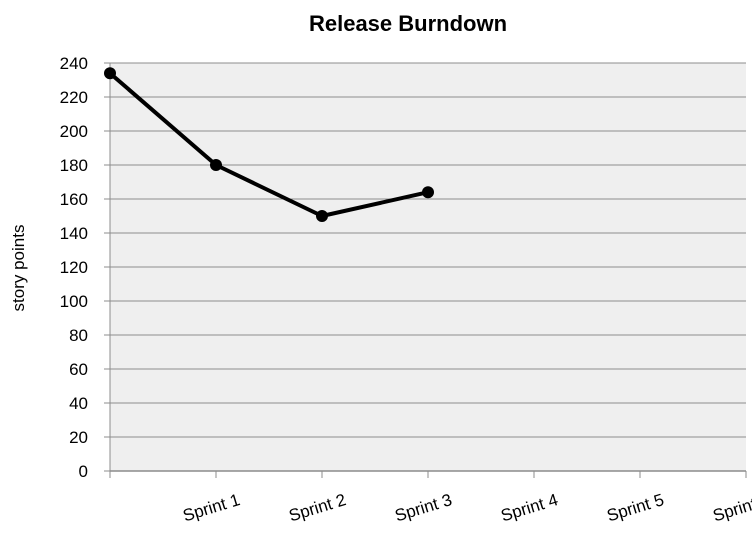  What do you see at coordinates (74, 63) in the screenshot?
I see `y-tick-label: 240` at bounding box center [74, 63].